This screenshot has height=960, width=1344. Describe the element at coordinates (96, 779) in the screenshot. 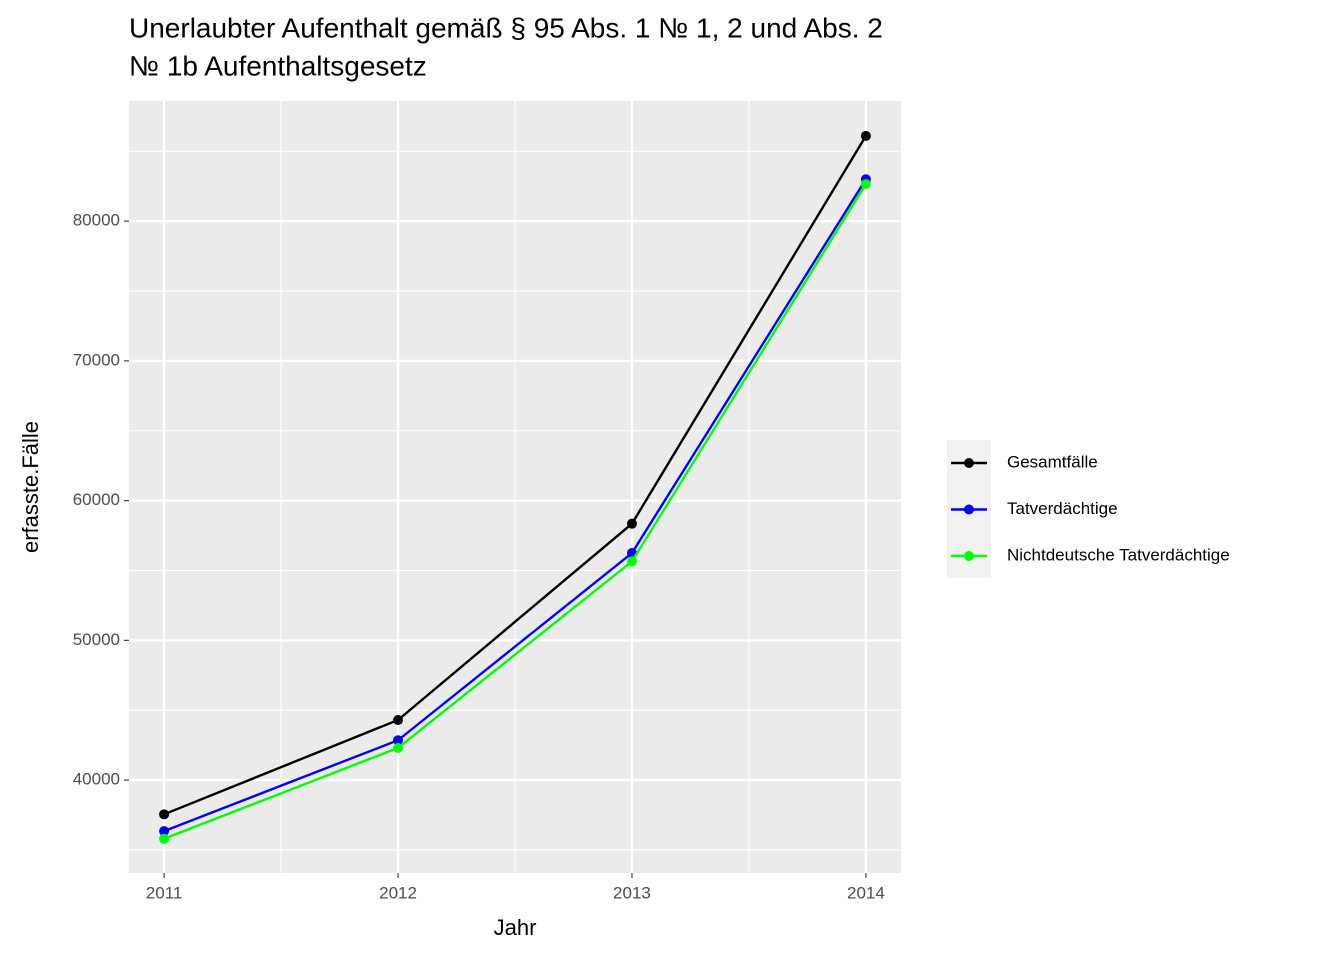

I see `y-tick-label: 40000` at that location.